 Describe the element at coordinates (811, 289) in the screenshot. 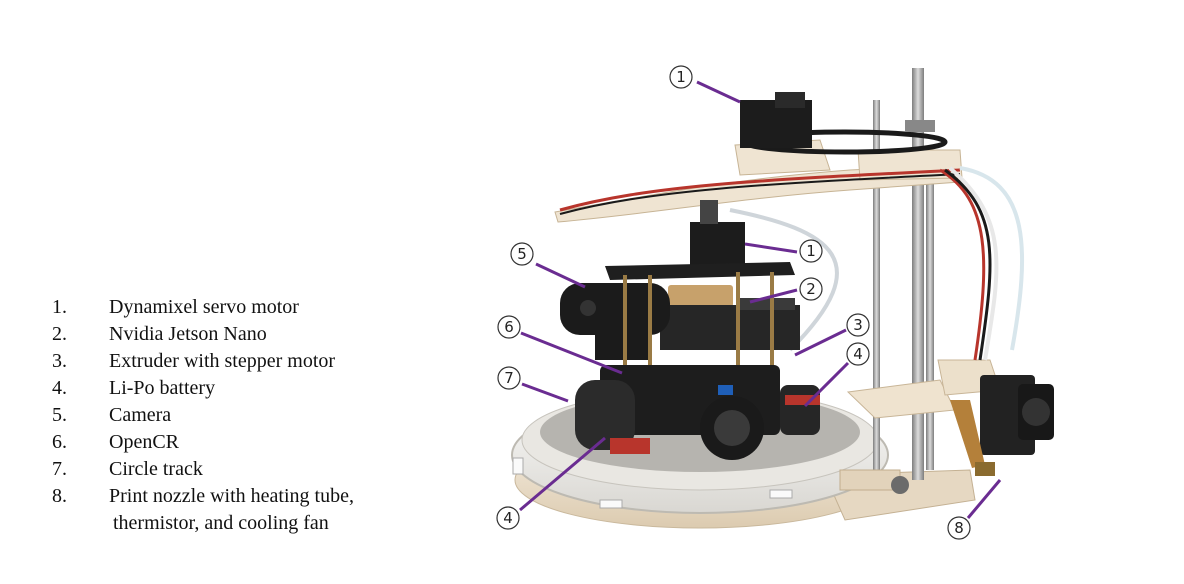

I see `callout-label: 2` at that location.